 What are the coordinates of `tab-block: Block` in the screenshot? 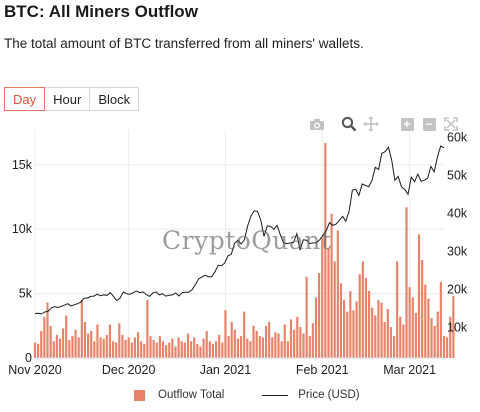 It's located at (114, 99).